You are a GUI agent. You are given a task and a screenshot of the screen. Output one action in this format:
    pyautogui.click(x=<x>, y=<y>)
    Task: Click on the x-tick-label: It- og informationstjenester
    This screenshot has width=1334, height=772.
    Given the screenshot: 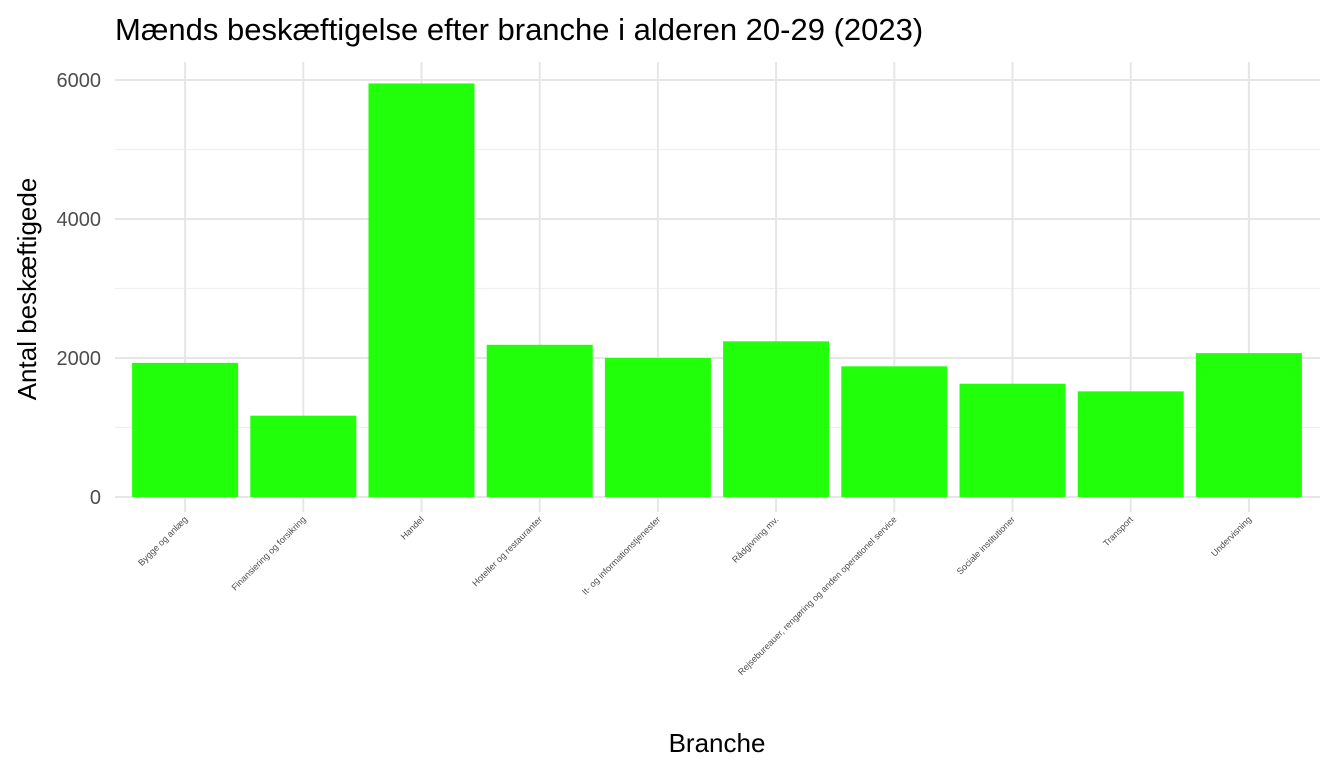 What is the action you would take?
    pyautogui.click(x=621, y=555)
    